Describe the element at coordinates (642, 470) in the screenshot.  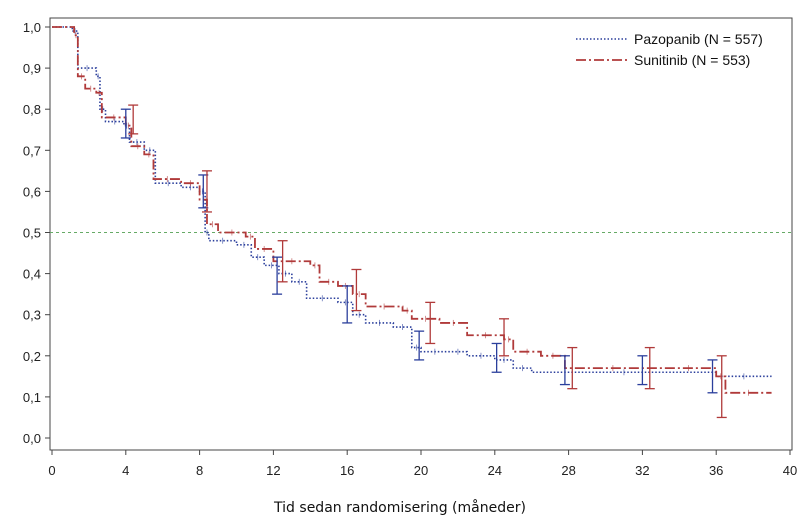
I see `x-tick-label: 32` at that location.